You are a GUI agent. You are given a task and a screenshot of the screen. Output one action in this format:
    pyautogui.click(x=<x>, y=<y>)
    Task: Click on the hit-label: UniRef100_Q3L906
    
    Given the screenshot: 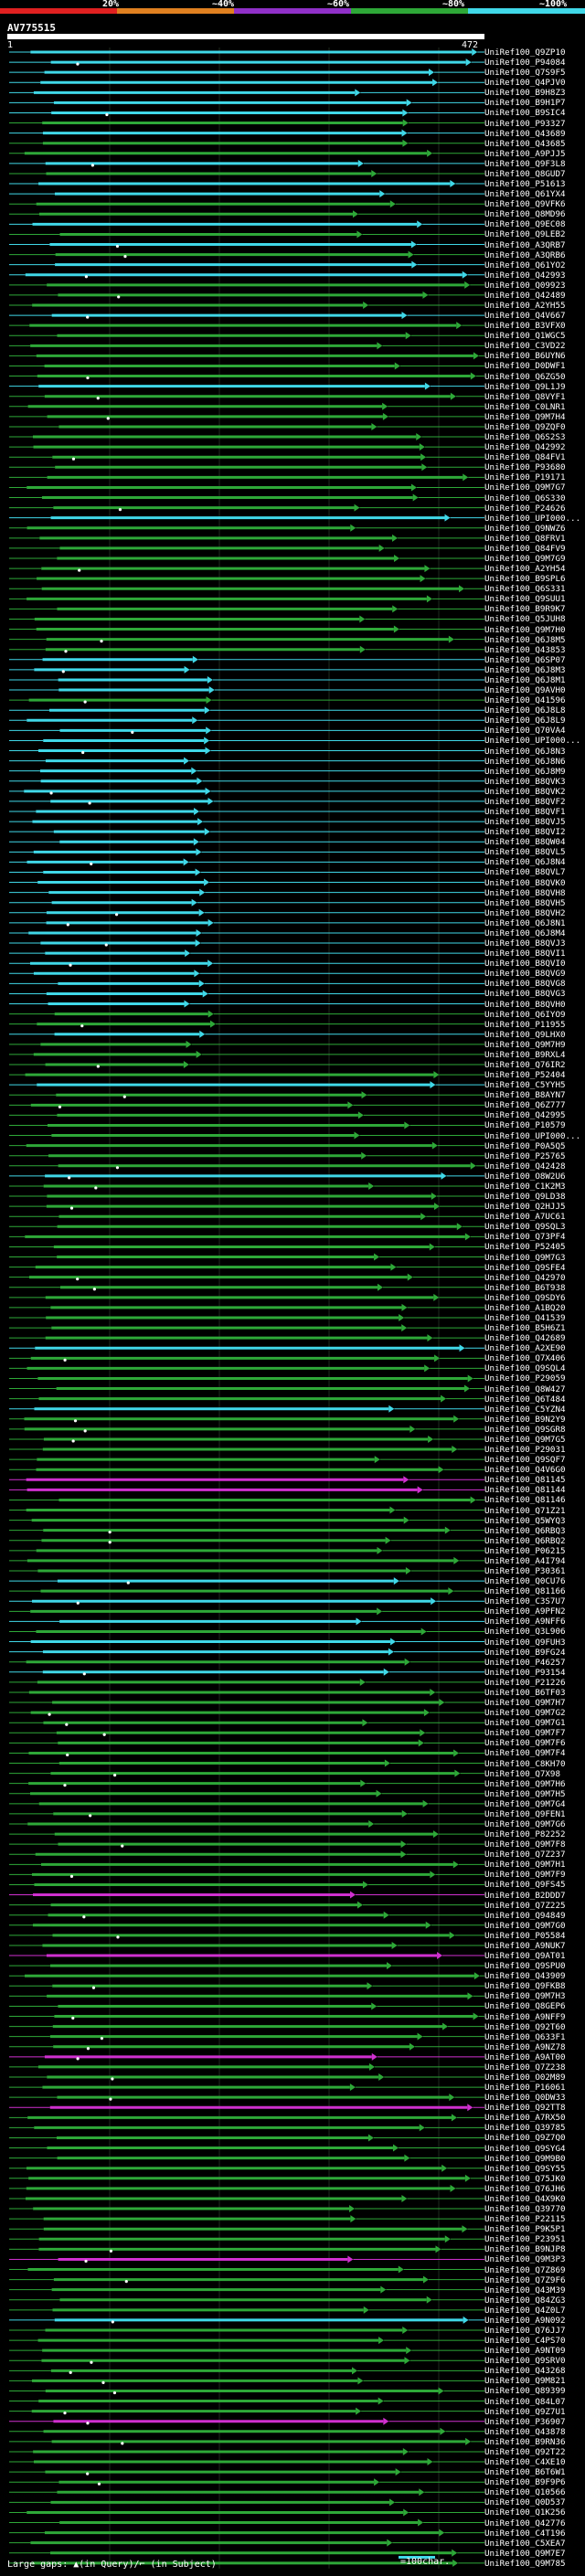 What is the action you would take?
    pyautogui.click(x=525, y=1632)
    